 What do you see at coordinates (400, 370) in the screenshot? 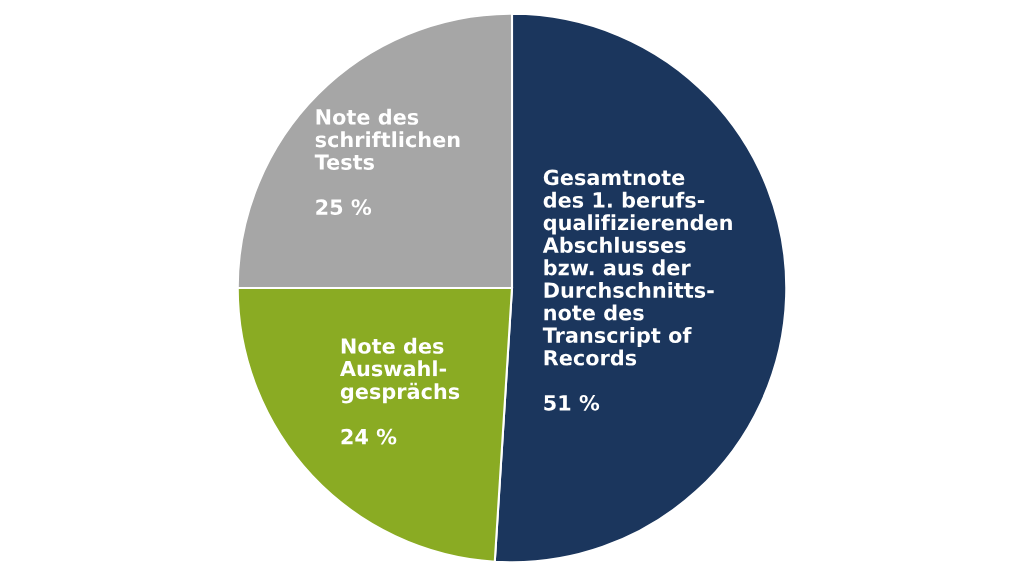
I see `slice-label: Note des Auswahl- gesprächs` at bounding box center [400, 370].